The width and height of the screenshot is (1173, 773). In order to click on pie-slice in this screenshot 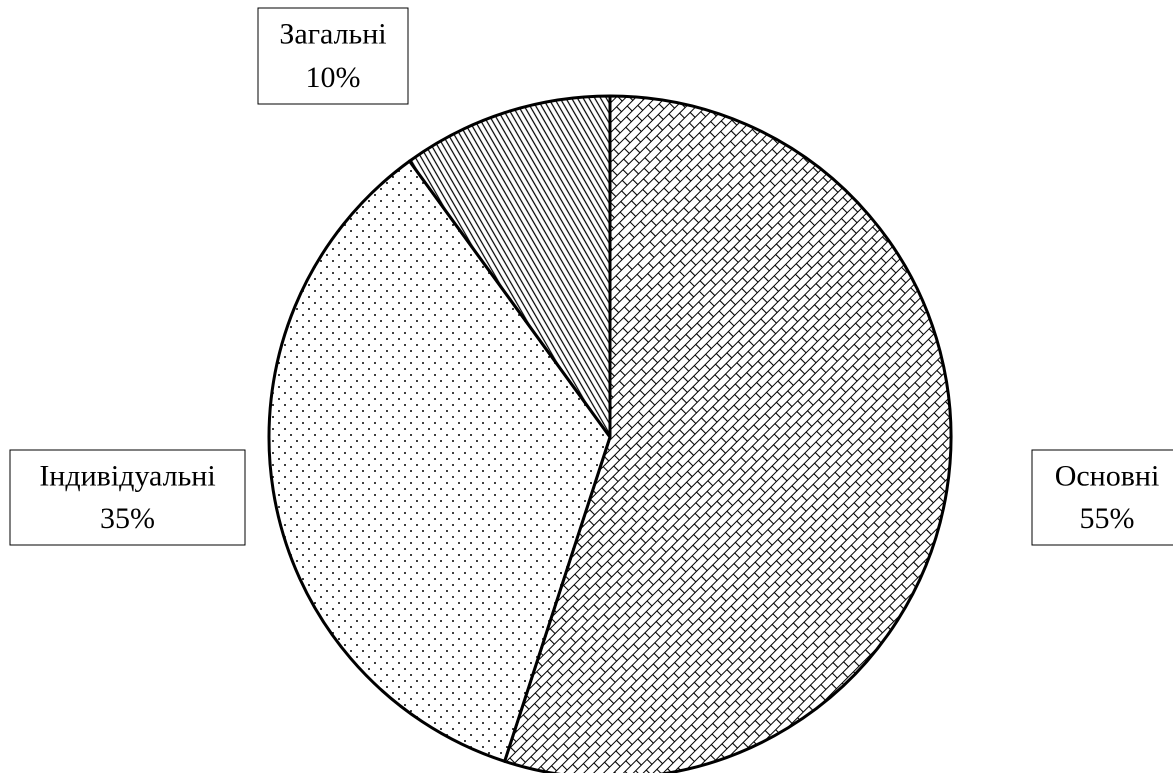, I will do `click(510, 266)`.